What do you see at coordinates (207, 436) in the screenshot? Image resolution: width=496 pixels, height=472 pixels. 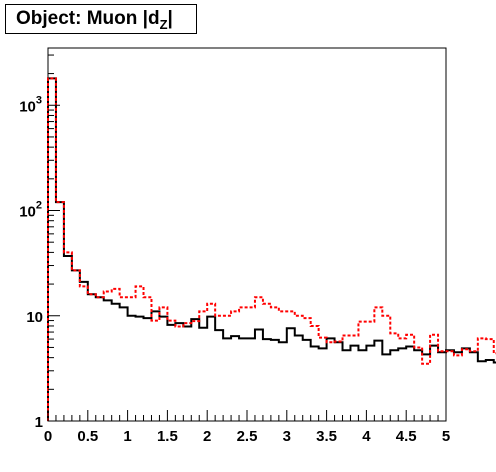 I see `x-tick-label: 2` at bounding box center [207, 436].